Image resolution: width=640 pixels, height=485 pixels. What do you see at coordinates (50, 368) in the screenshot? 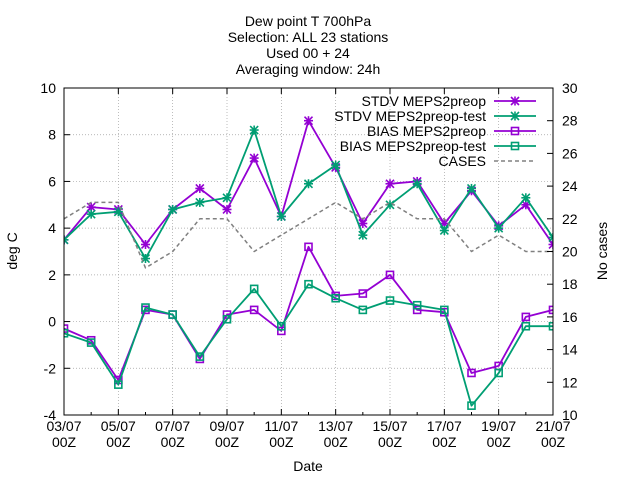
I see `y-tick-label: -2` at bounding box center [50, 368].